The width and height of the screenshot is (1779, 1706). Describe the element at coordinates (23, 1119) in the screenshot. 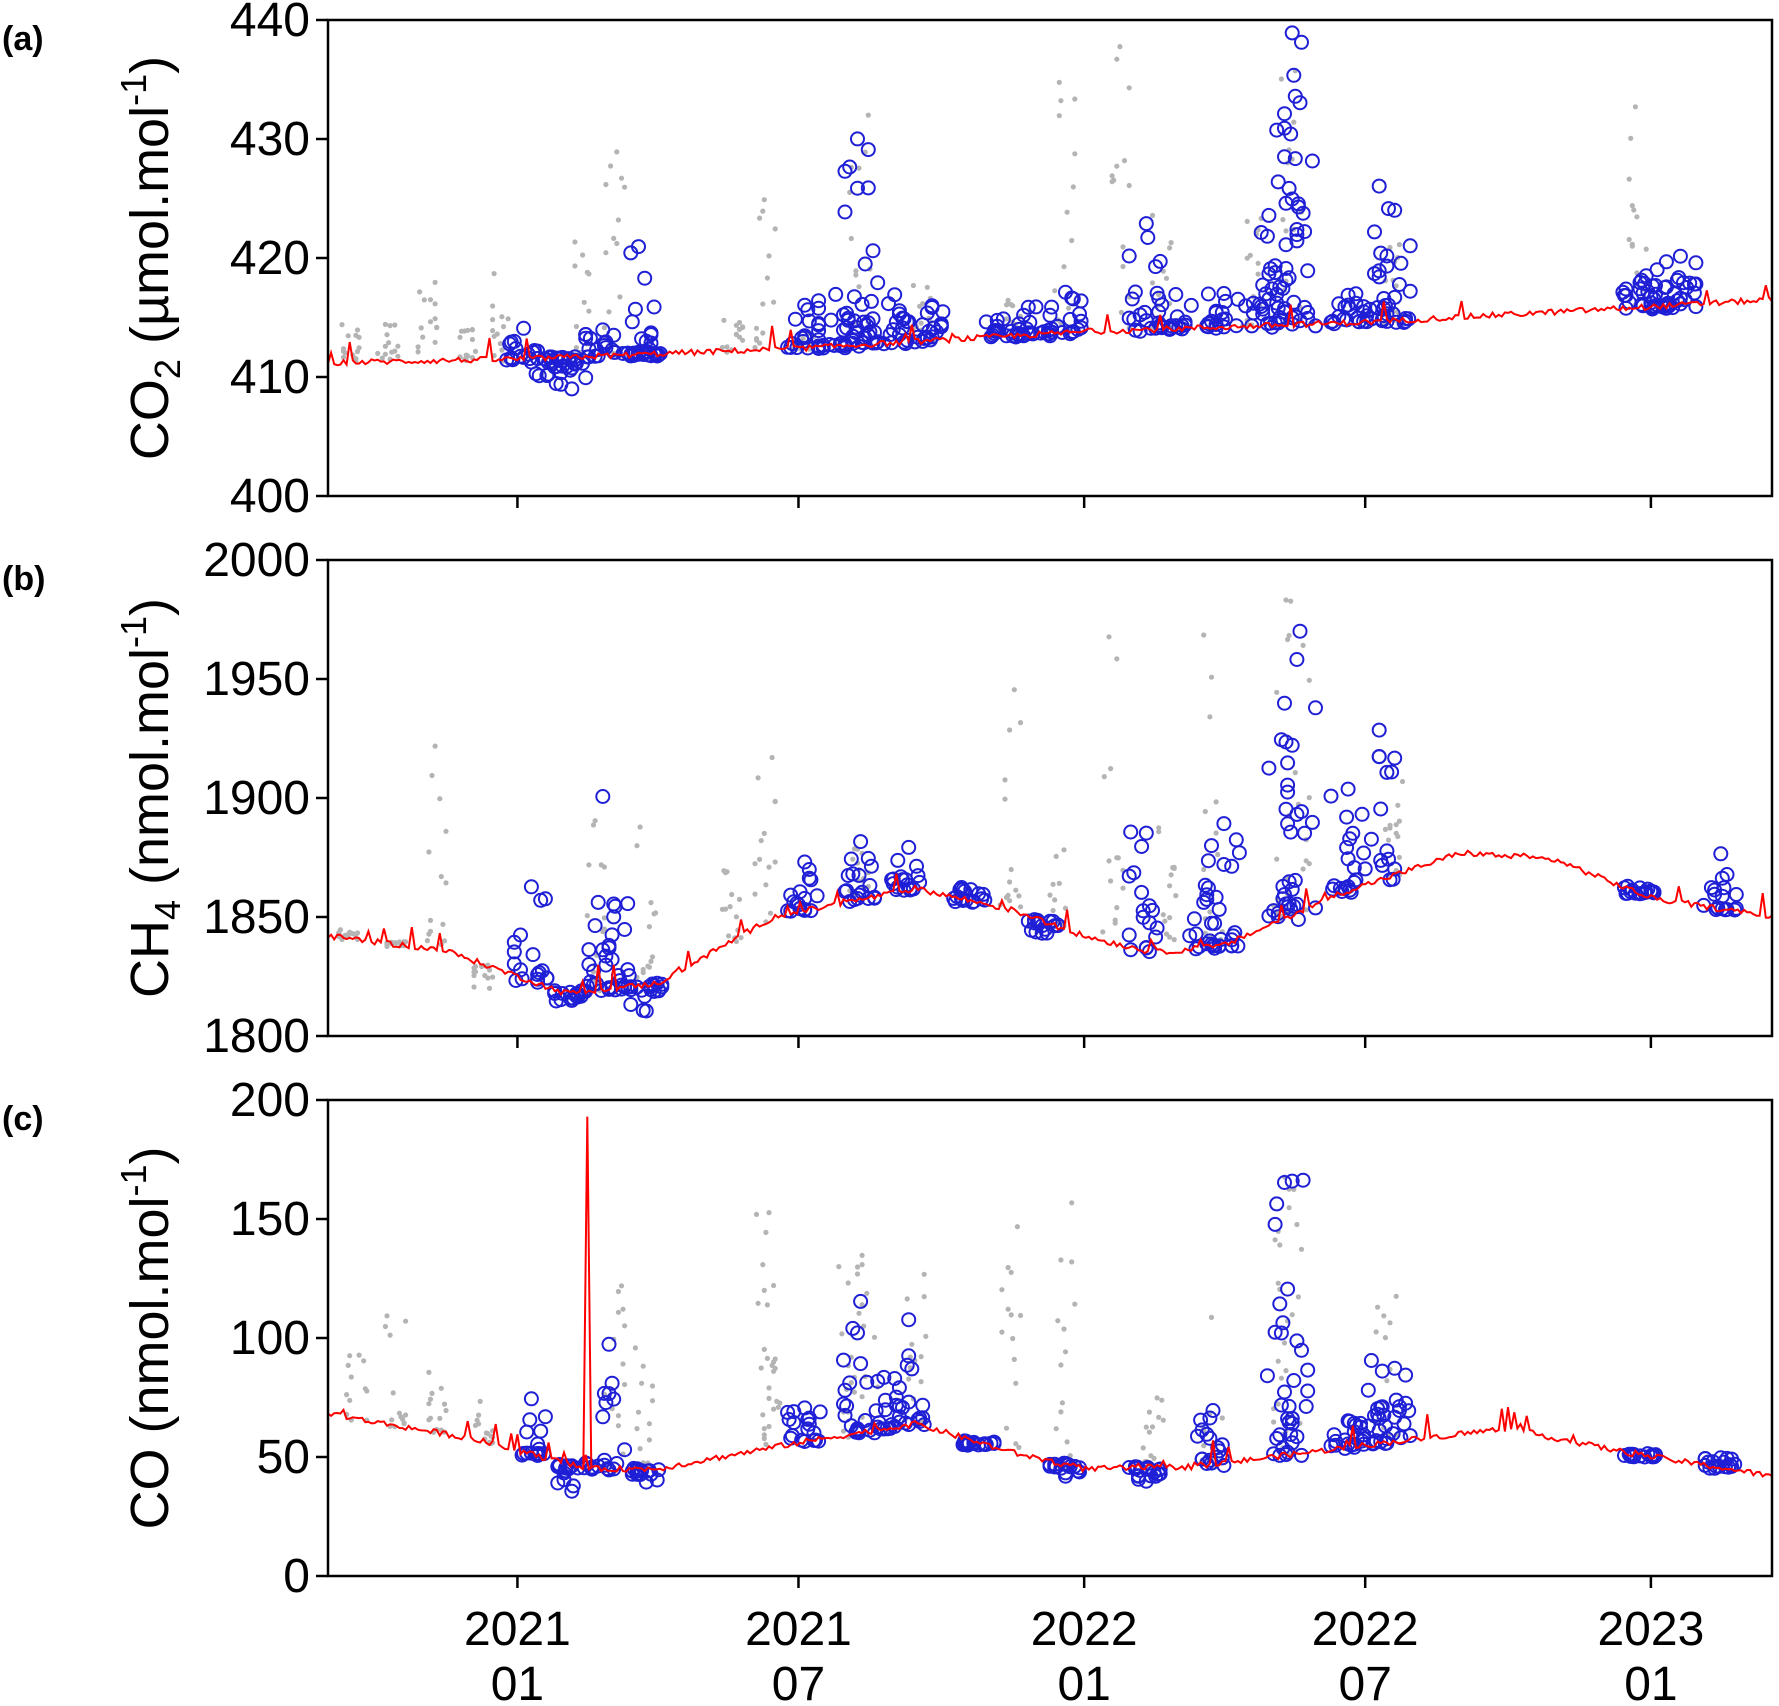

I see `panel-label: (c)` at that location.